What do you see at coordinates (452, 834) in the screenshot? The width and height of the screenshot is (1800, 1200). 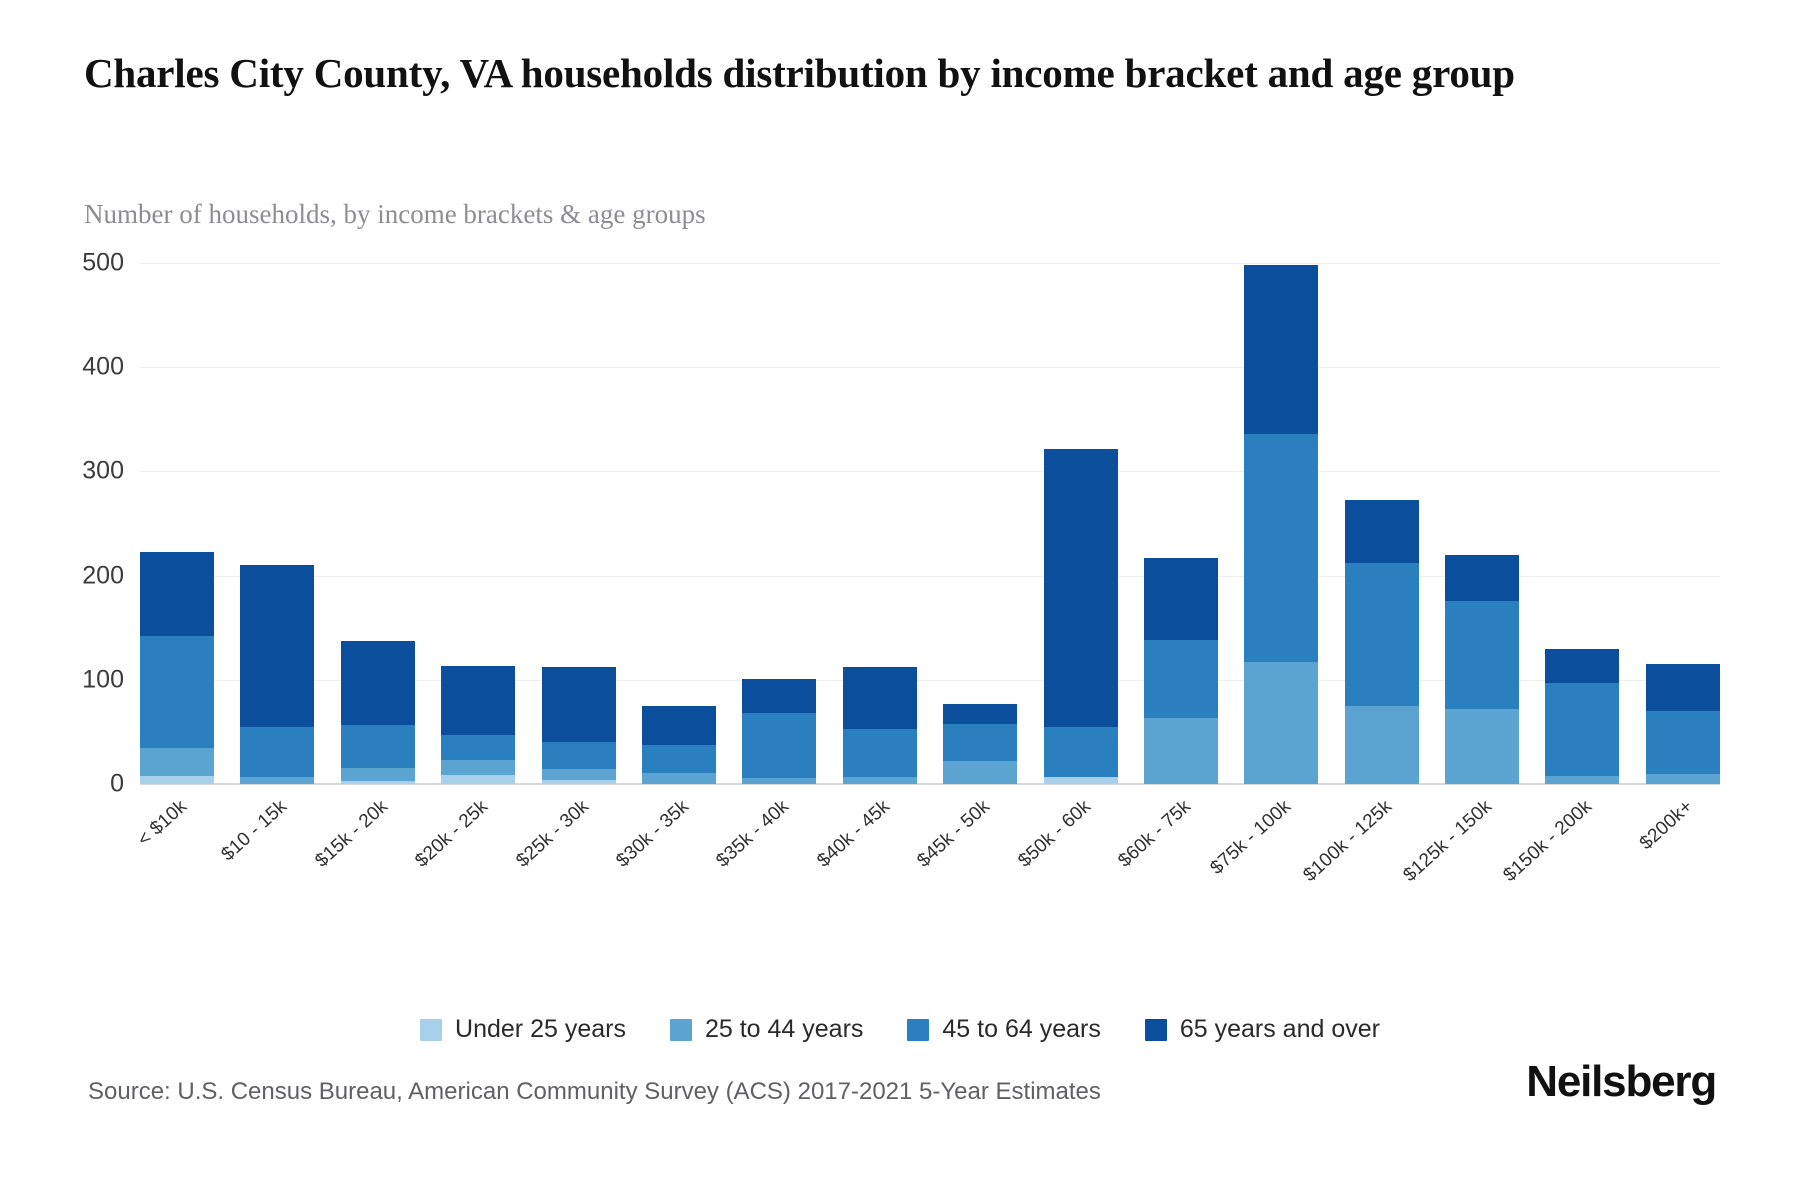 I see `x-axis-tick-label: $20k - 25k` at bounding box center [452, 834].